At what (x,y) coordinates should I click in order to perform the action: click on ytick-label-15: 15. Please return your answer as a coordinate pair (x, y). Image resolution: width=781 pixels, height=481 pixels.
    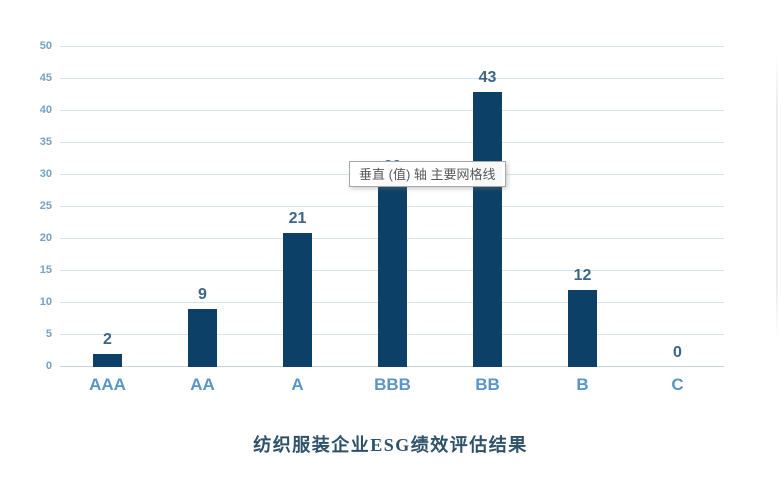
    Looking at the image, I should click on (45, 270).